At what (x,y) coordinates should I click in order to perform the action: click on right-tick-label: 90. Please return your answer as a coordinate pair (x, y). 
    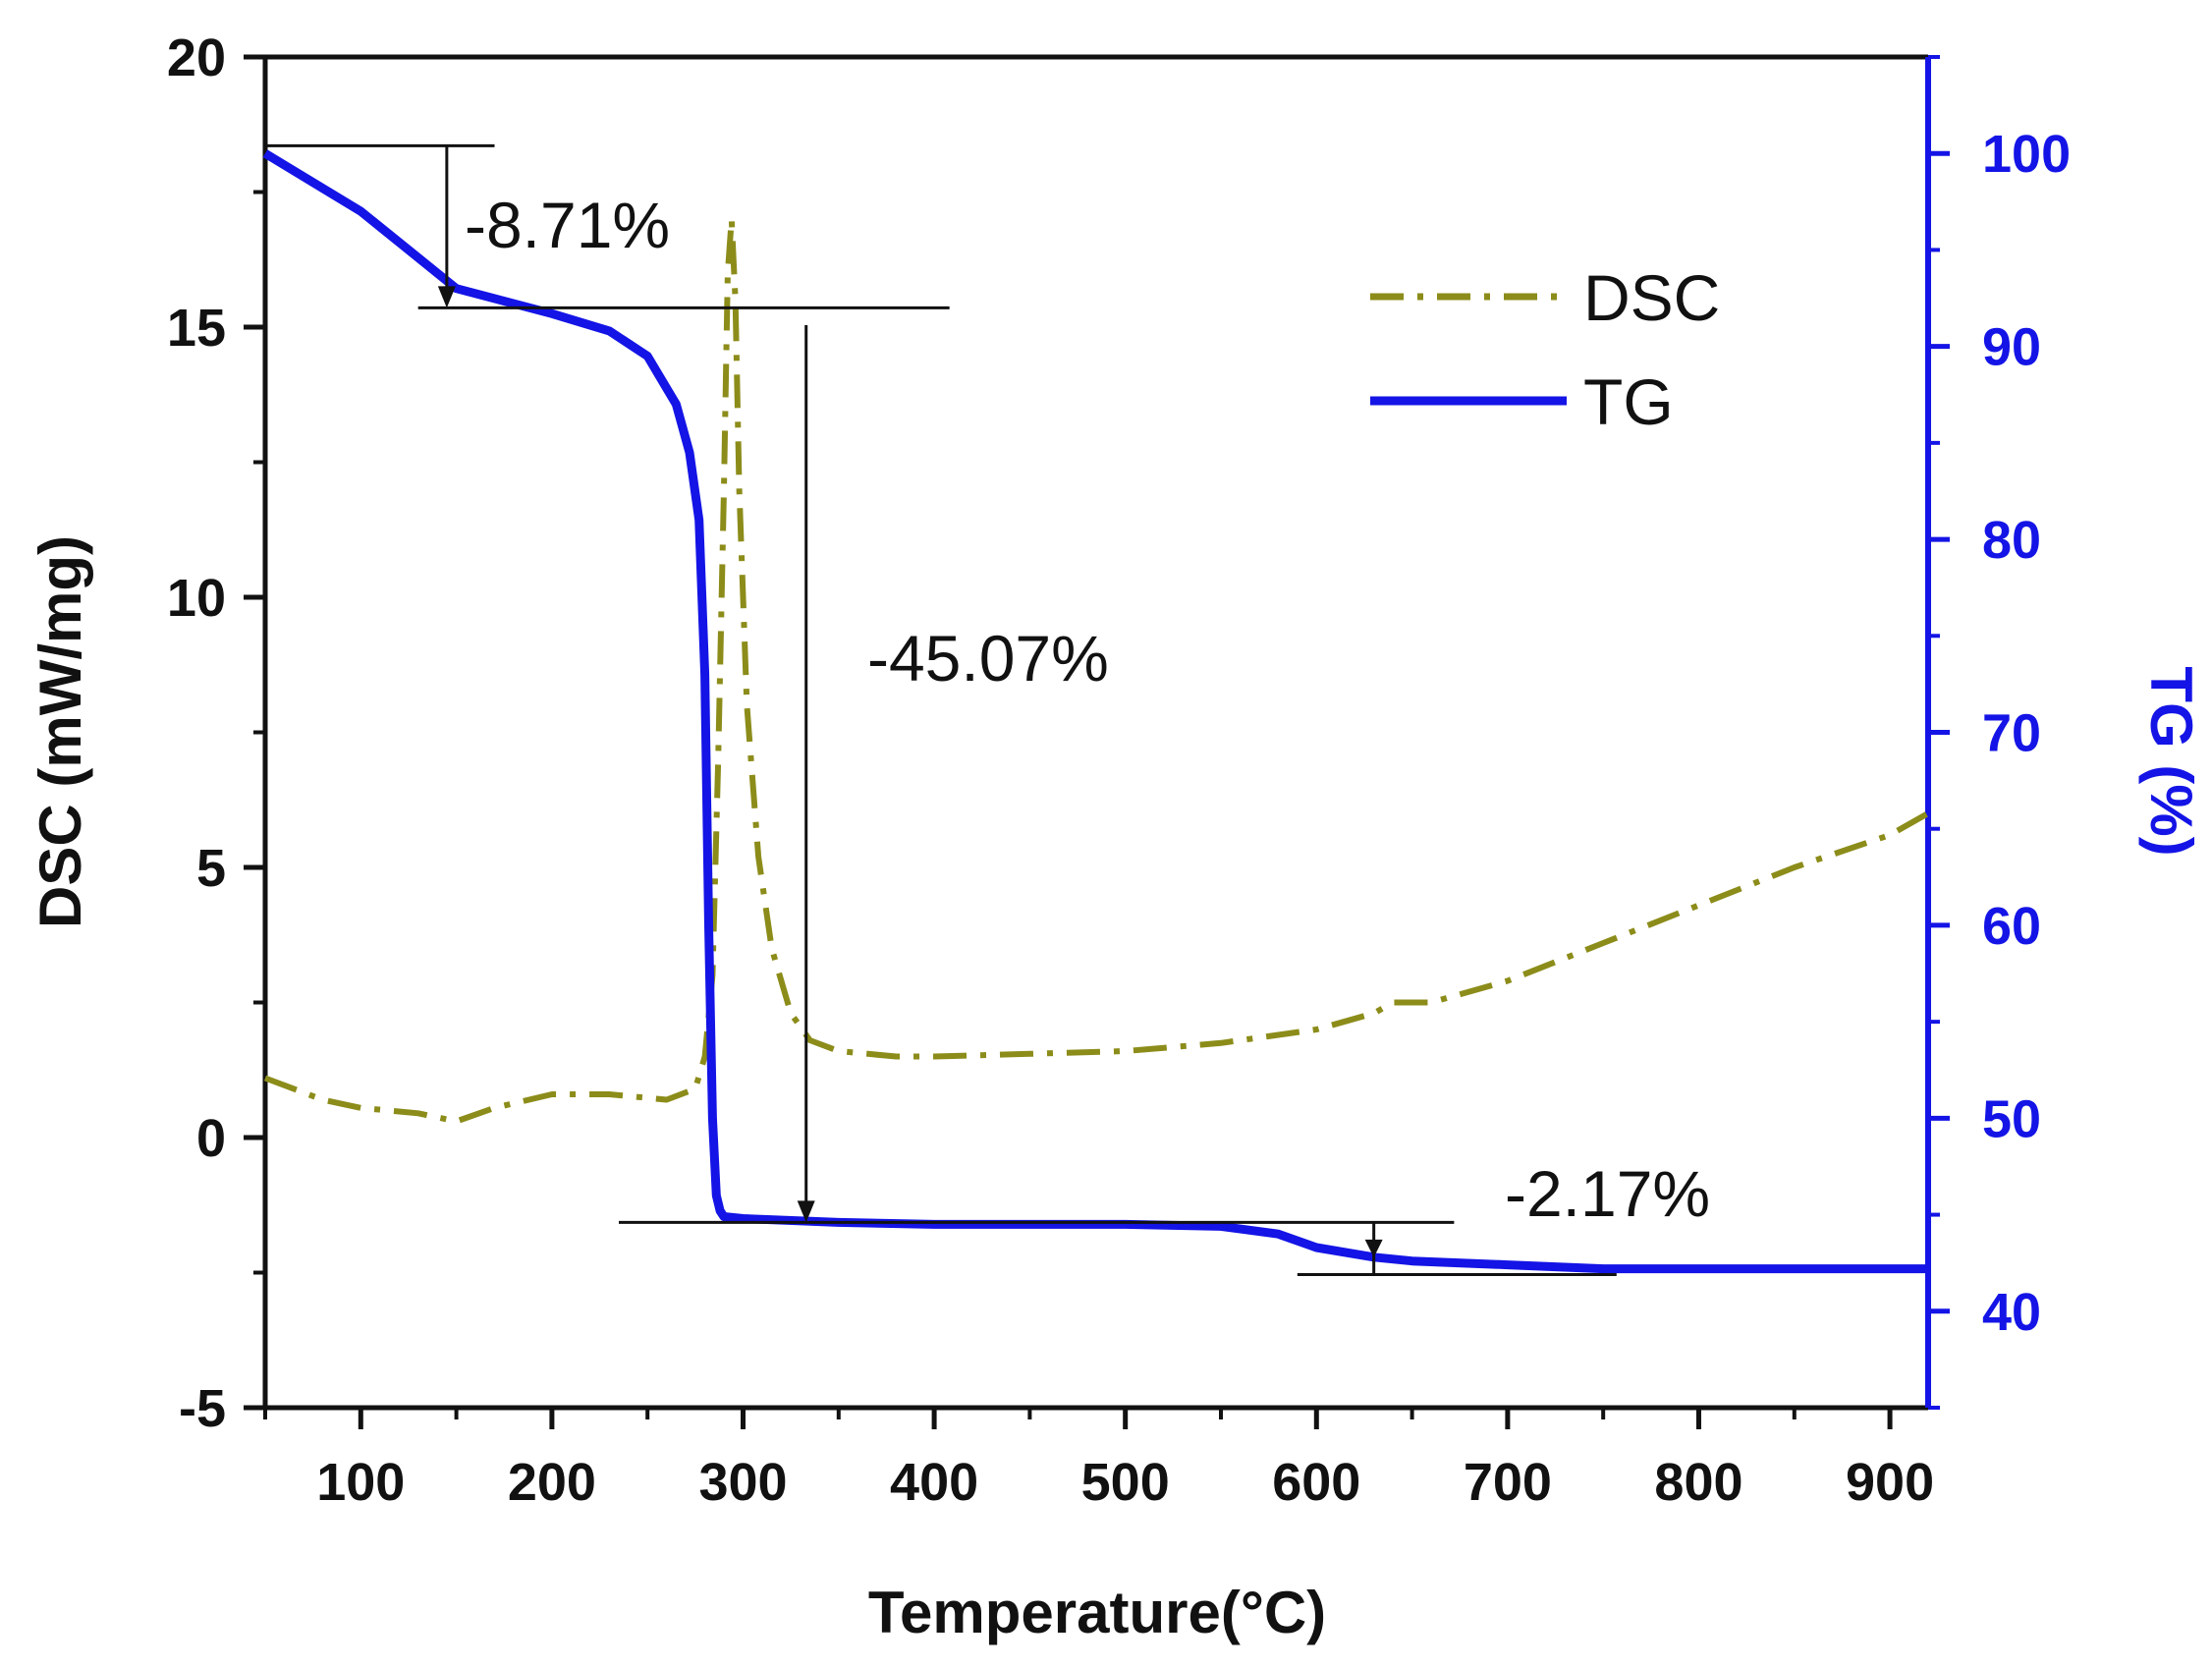
    Looking at the image, I should click on (2011, 348).